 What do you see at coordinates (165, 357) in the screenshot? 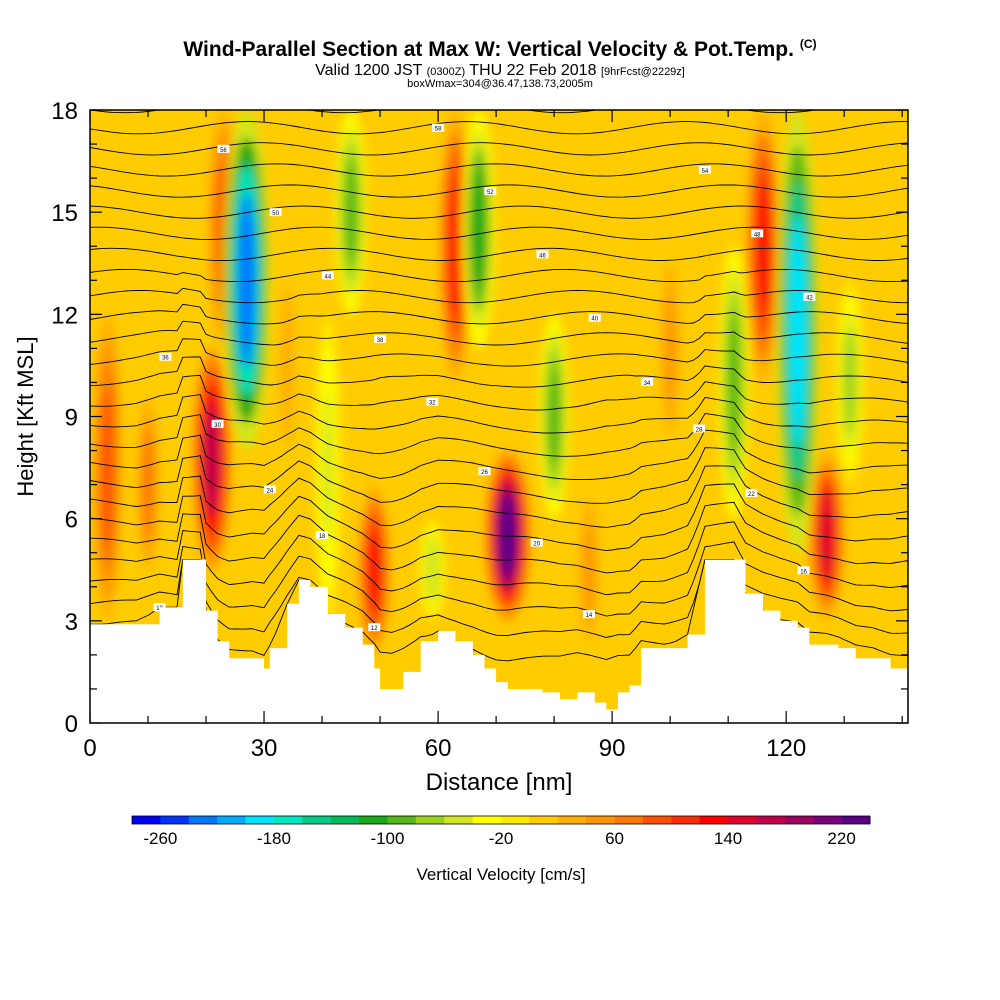
I see `theta-contour-label: 36` at bounding box center [165, 357].